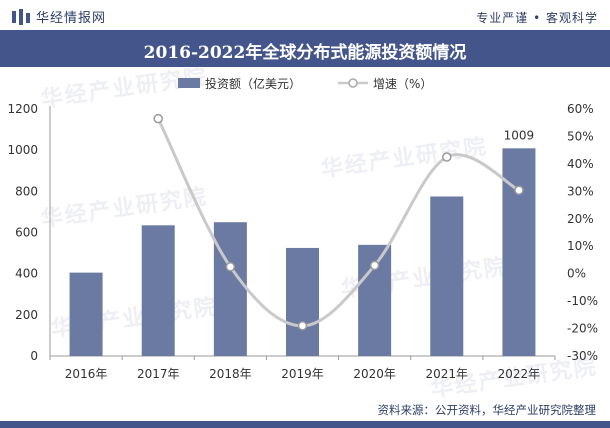  What do you see at coordinates (26, 315) in the screenshot?
I see `y-left-tick-label: 200` at bounding box center [26, 315].